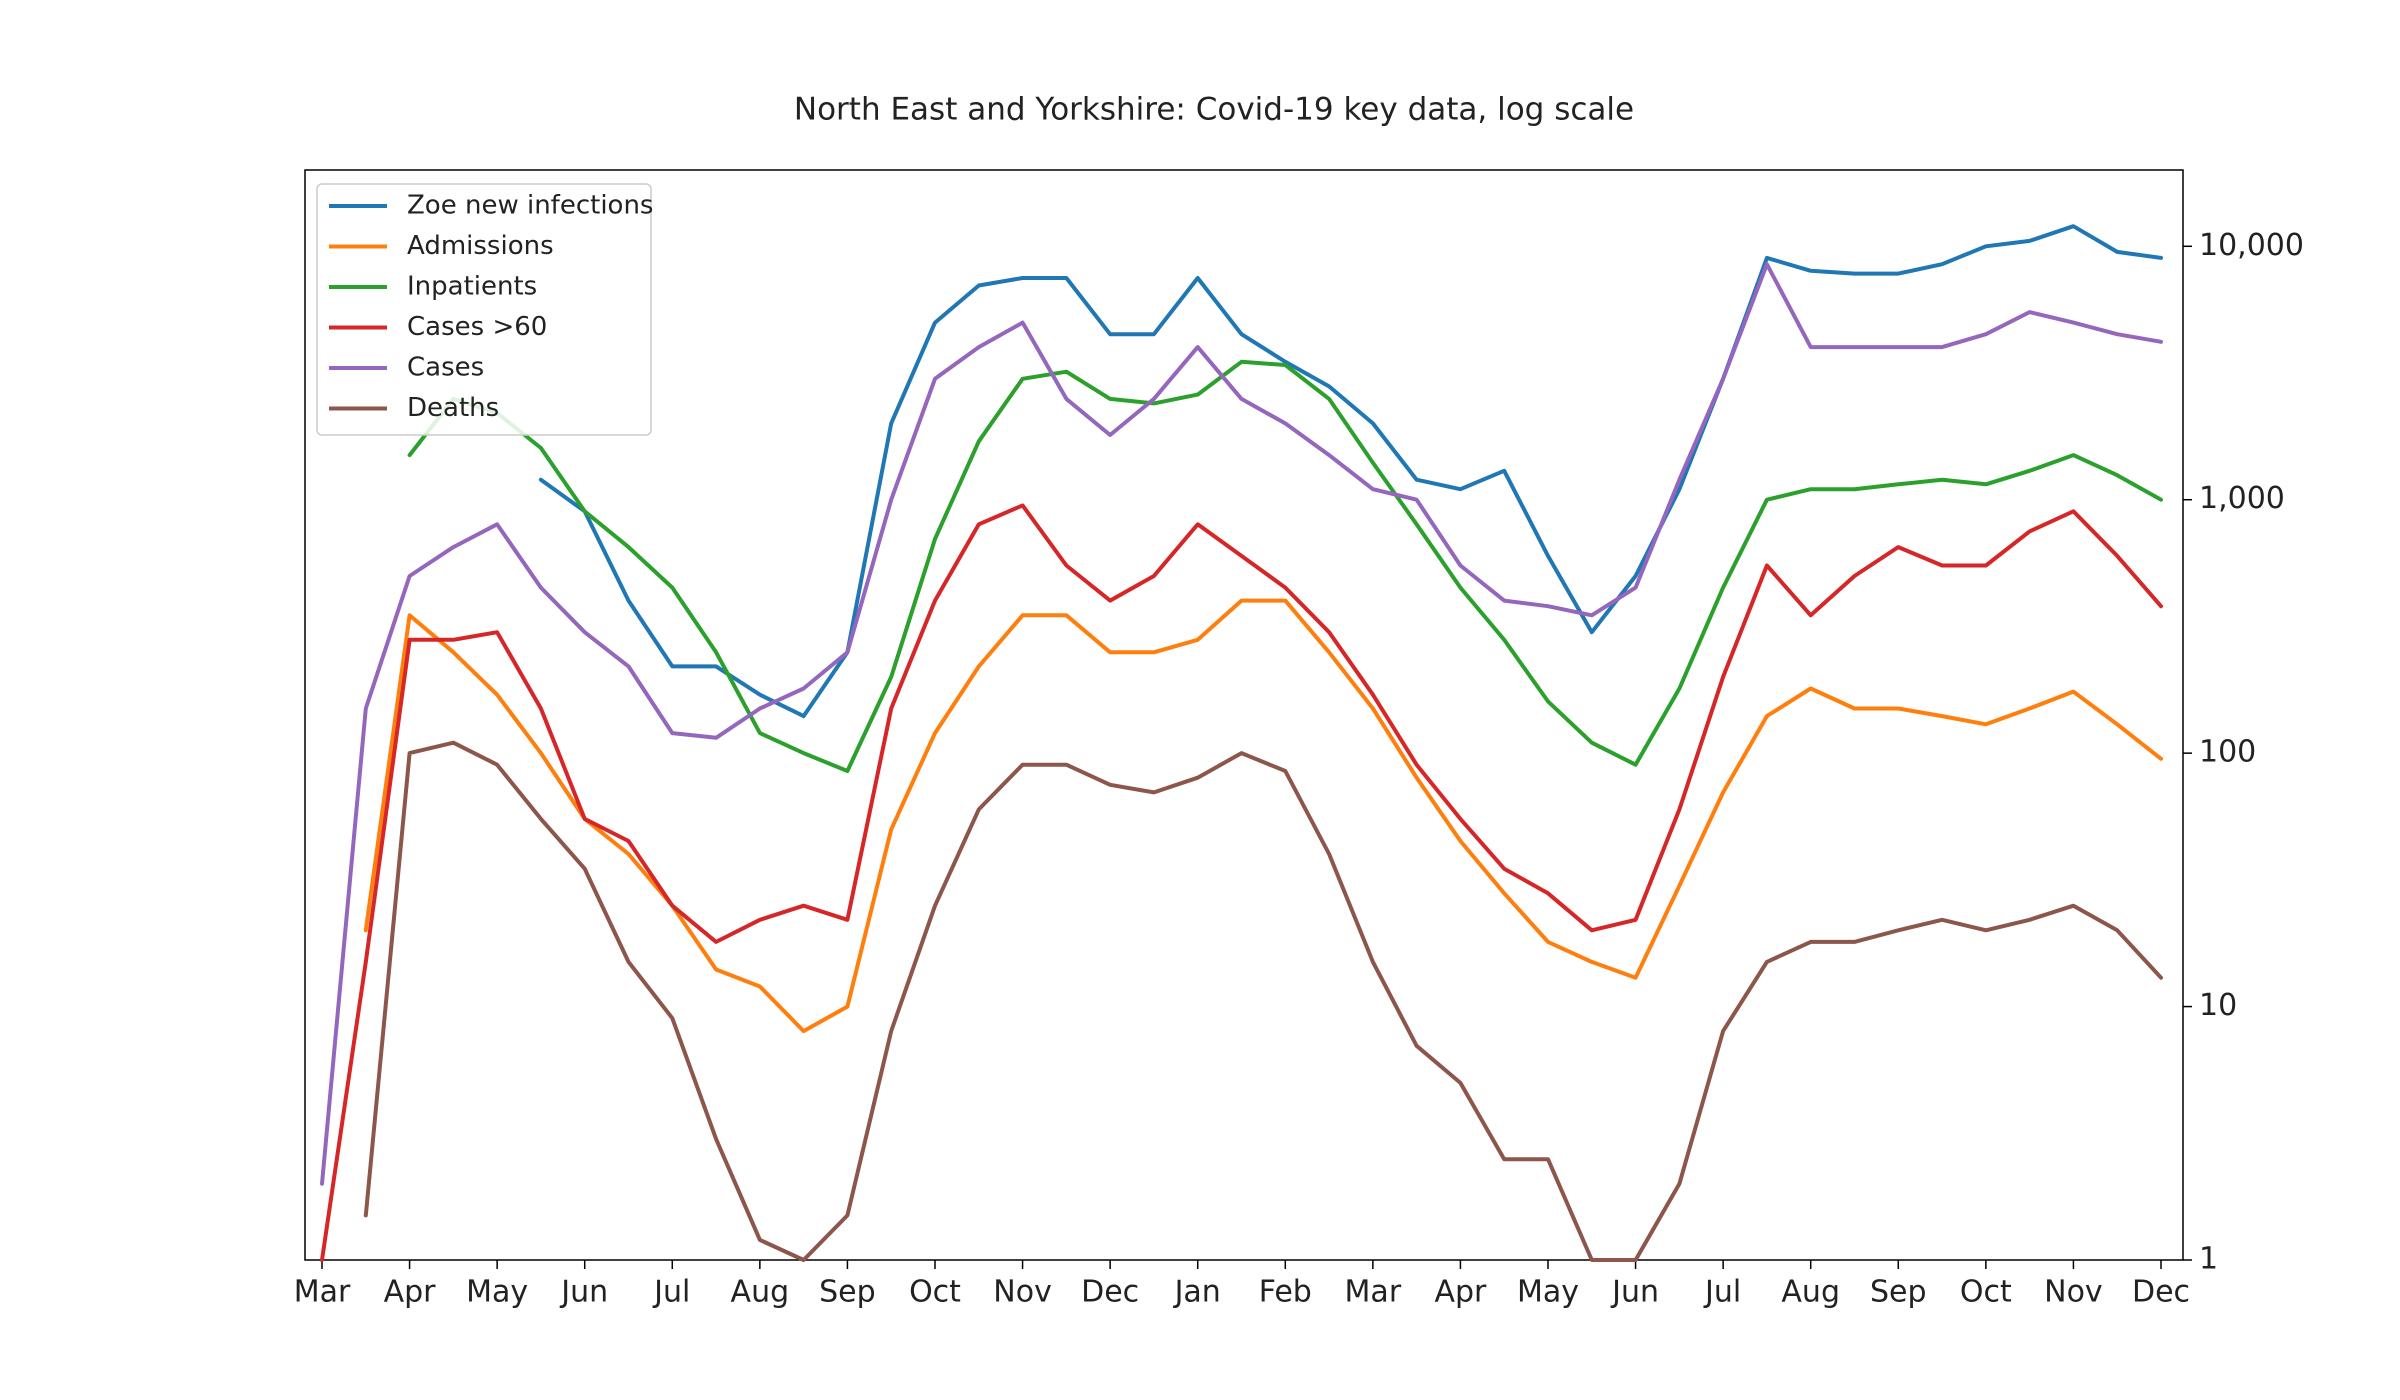 The height and width of the screenshot is (1400, 2400). Describe the element at coordinates (445, 368) in the screenshot. I see `legend-label: Cases` at that location.